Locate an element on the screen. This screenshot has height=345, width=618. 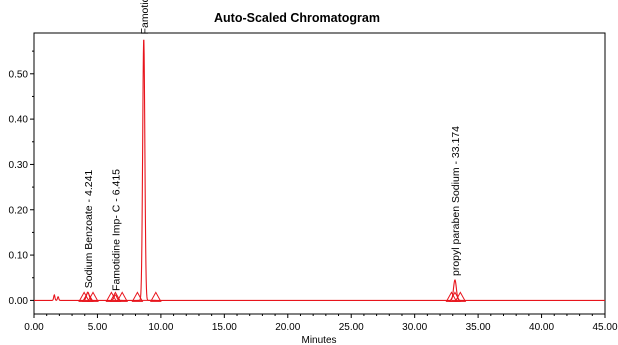
x-tick-label: 40.00 is located at coordinates (541, 327).